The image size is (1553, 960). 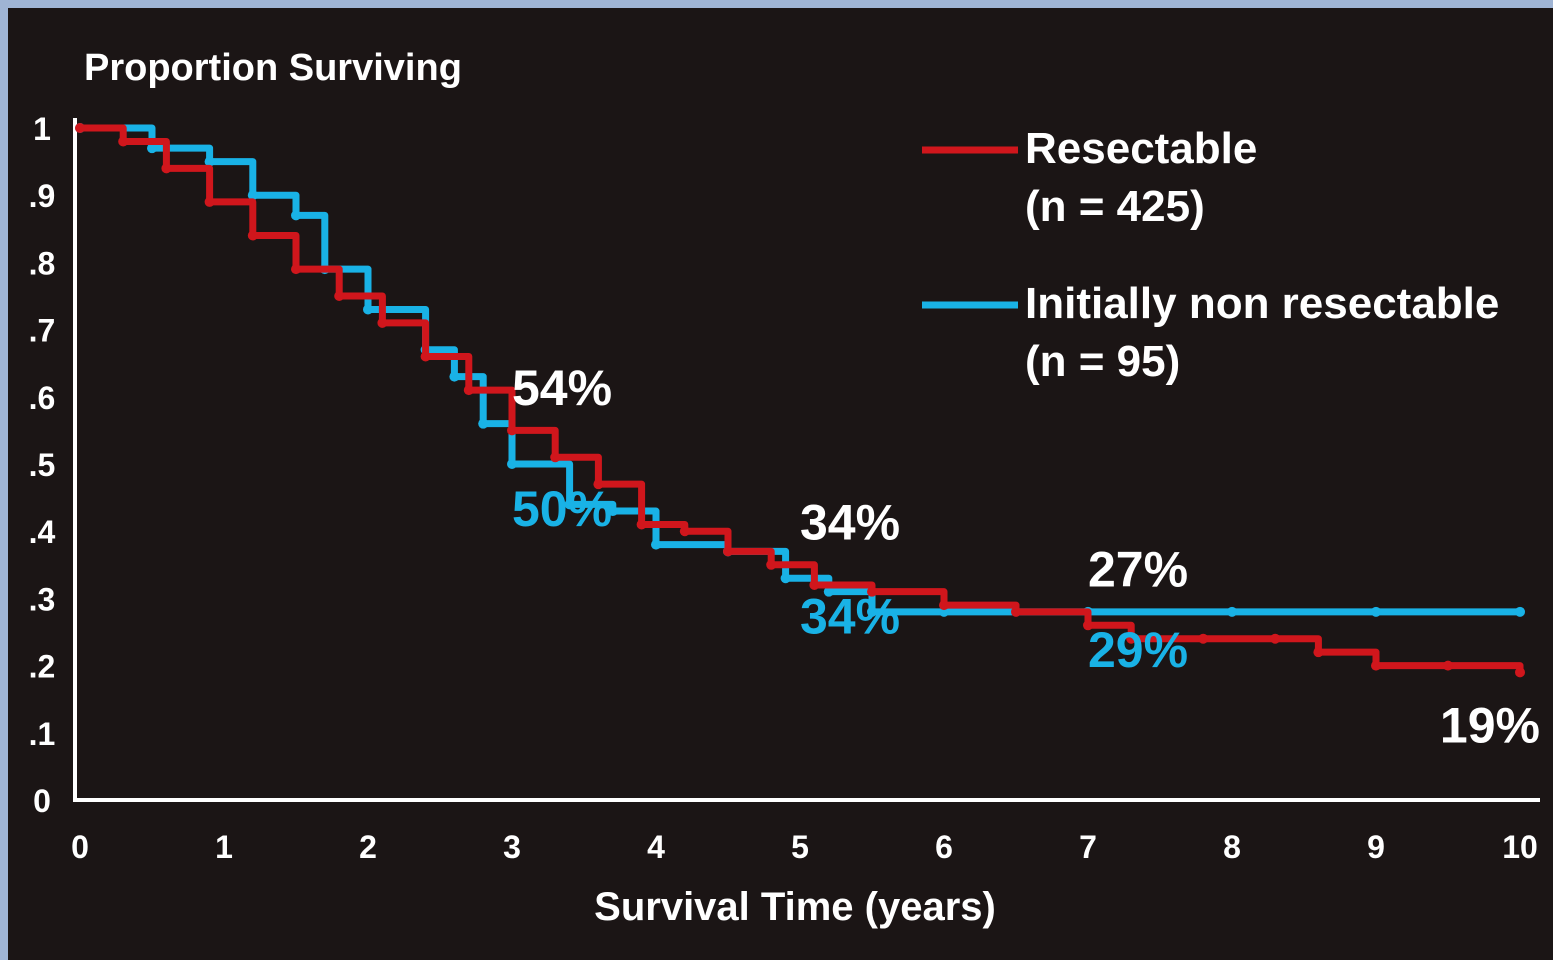 What do you see at coordinates (656, 847) in the screenshot?
I see `x-tick-label: 4` at bounding box center [656, 847].